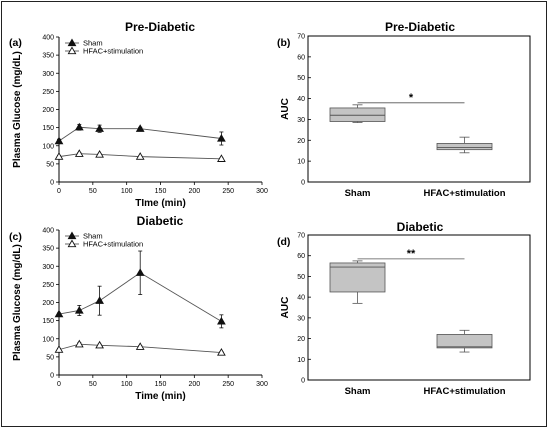 The image size is (550, 430). Describe the element at coordinates (301, 162) in the screenshot. I see `panel-b-ytick-label: 10` at that location.